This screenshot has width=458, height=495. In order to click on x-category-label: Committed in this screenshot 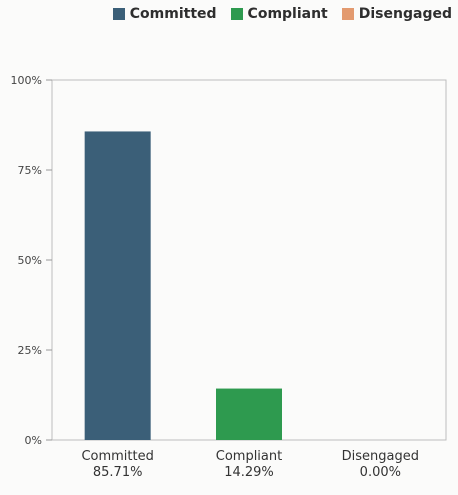, I will do `click(117, 456)`.